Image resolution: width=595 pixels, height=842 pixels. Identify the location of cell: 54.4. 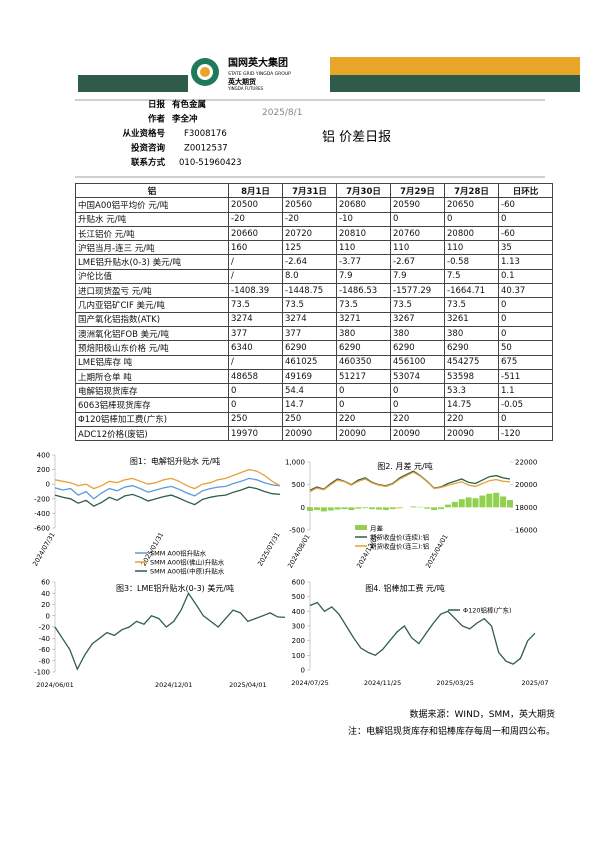
(309, 391).